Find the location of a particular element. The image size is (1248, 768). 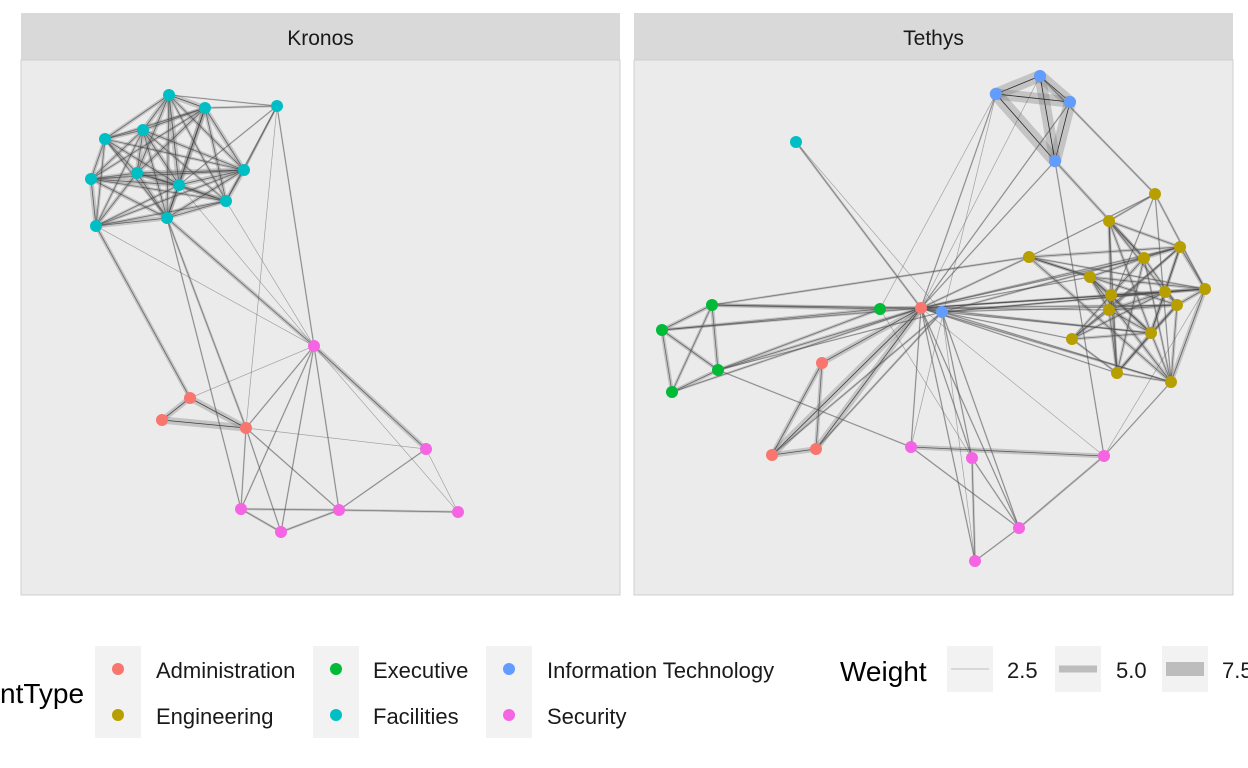

node-administration is located at coordinates (246, 428).